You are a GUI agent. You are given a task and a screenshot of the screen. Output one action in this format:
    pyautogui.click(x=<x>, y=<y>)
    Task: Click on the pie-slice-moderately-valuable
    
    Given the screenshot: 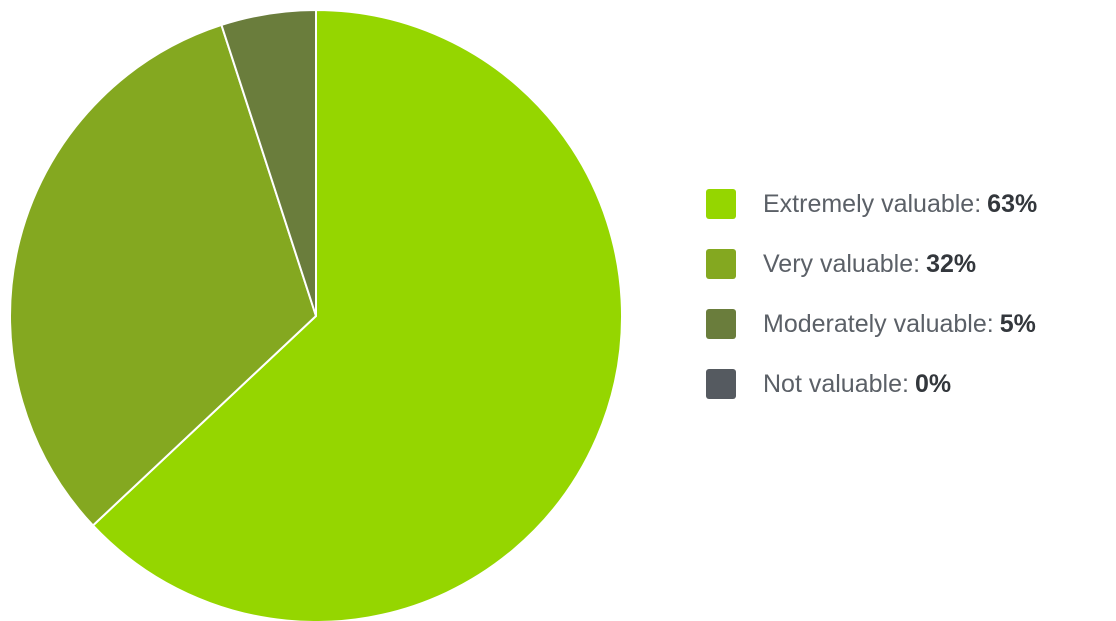 What is the action you would take?
    pyautogui.click(x=268, y=163)
    